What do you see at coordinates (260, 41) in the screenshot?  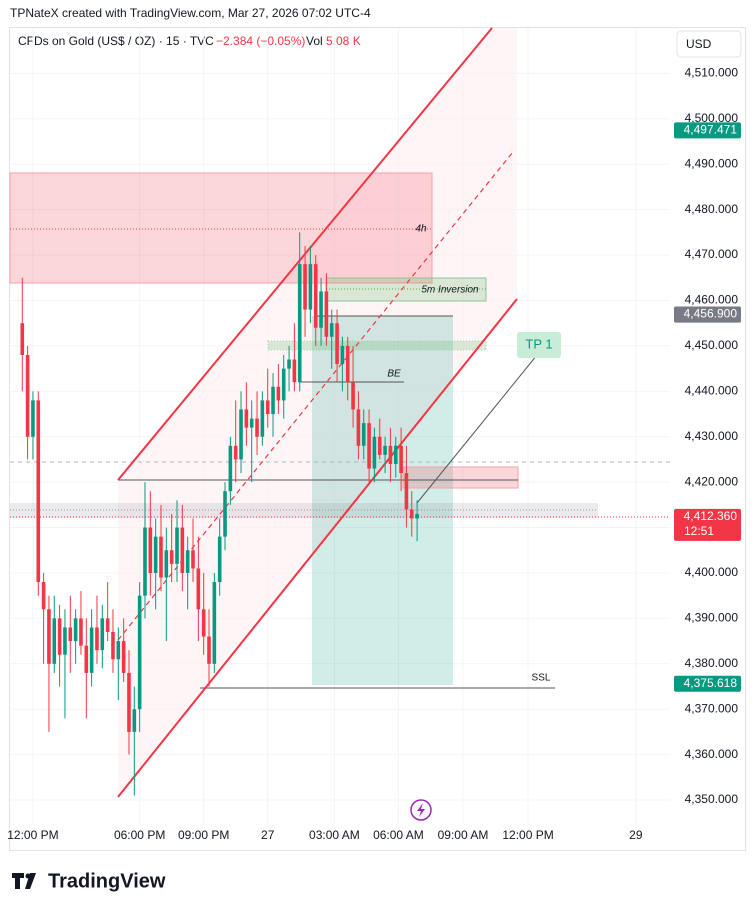 I see `change: −2.384 (−0.05%)` at bounding box center [260, 41].